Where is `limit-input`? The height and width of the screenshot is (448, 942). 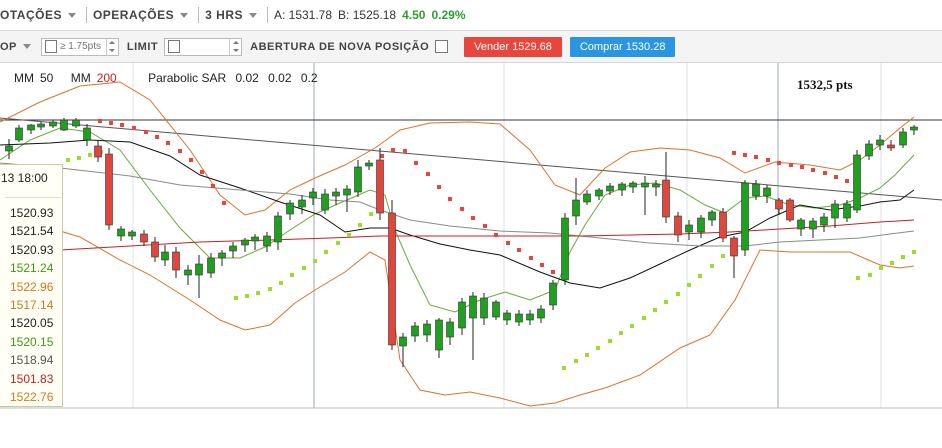
limit-input is located at coordinates (206, 46).